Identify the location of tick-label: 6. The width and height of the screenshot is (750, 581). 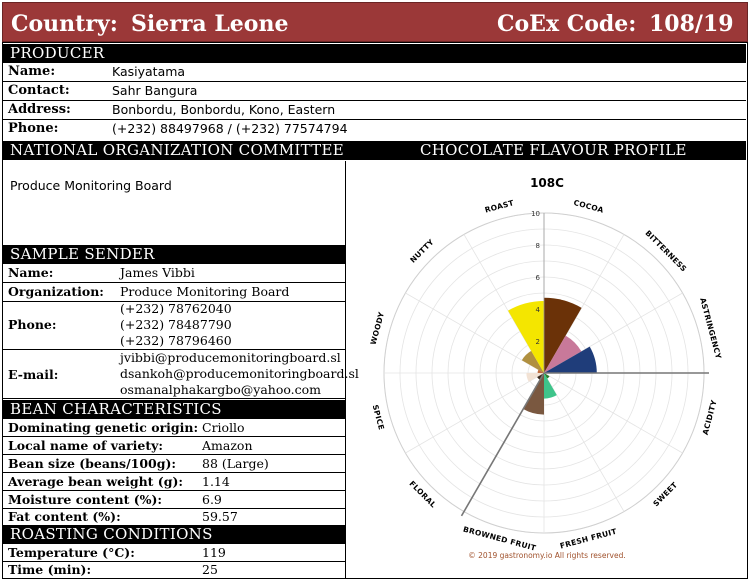
(538, 278).